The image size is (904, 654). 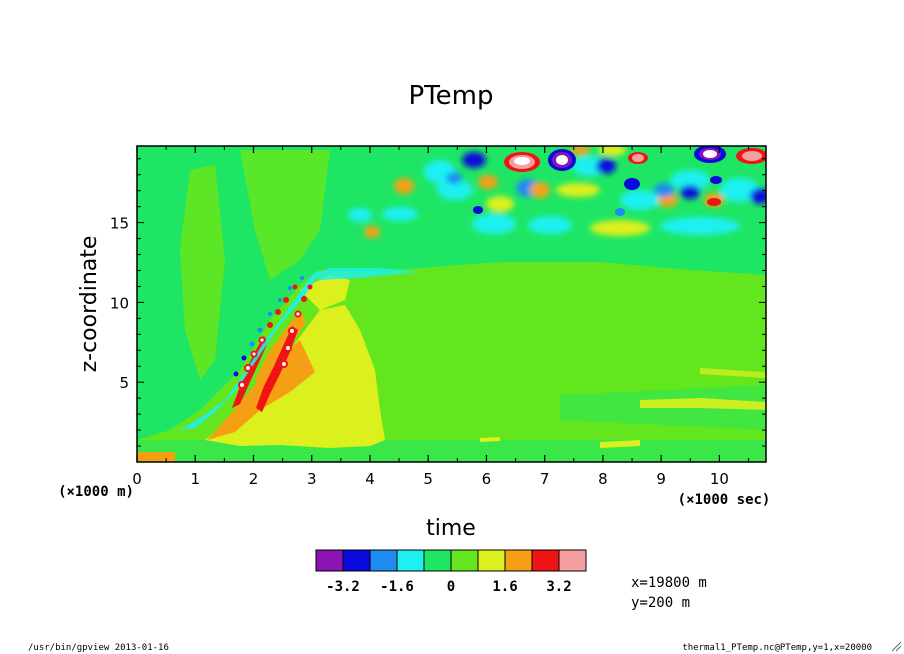 I want to click on y-tick-label-1: 10, so click(x=119, y=303).